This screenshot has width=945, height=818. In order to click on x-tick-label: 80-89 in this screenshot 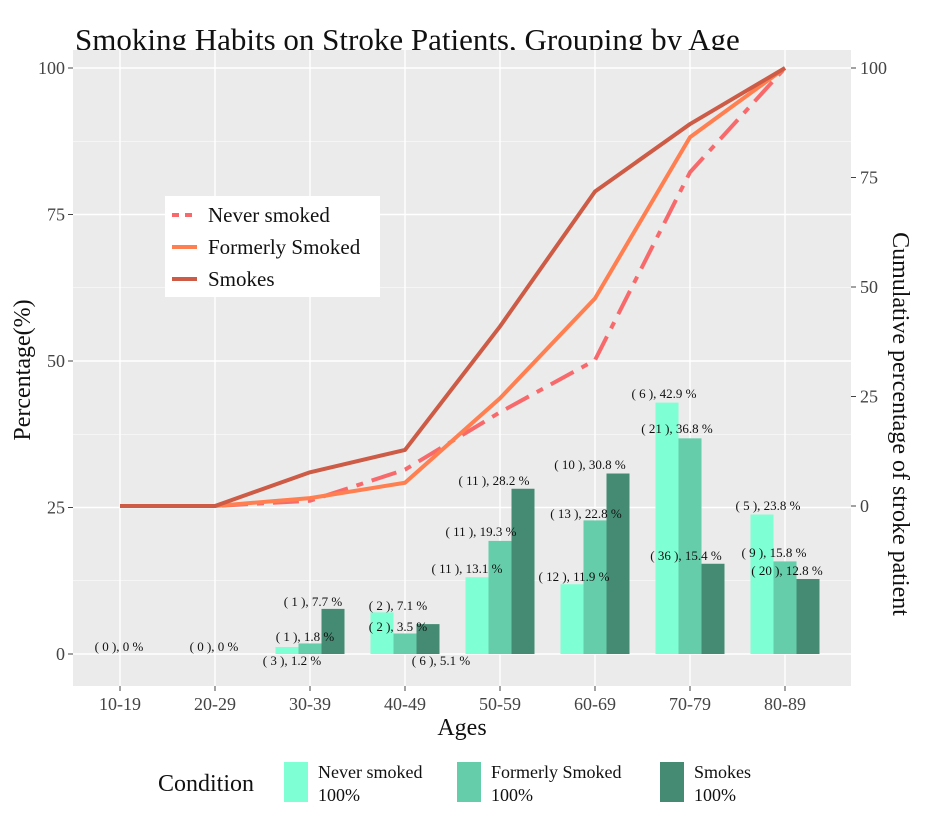, I will do `click(785, 704)`.